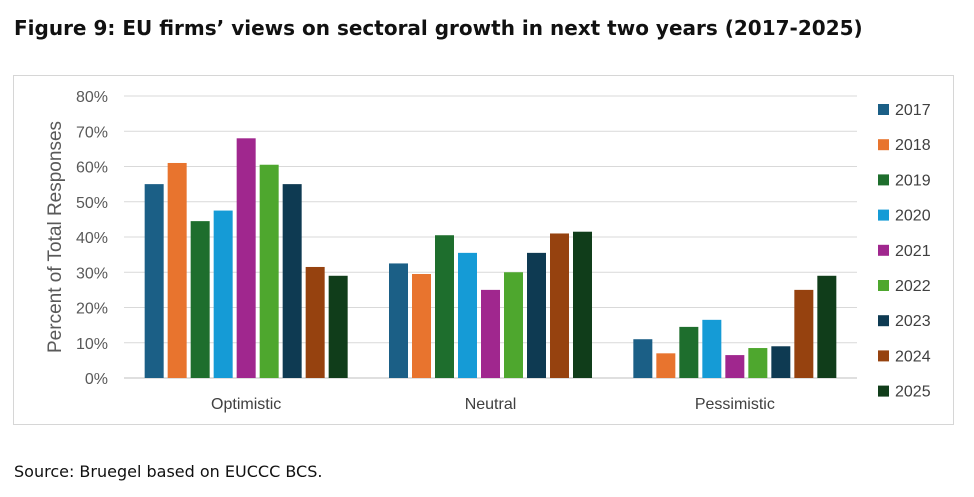 Image resolution: width=974 pixels, height=497 pixels. I want to click on legend-label-2019: 2019, so click(913, 180).